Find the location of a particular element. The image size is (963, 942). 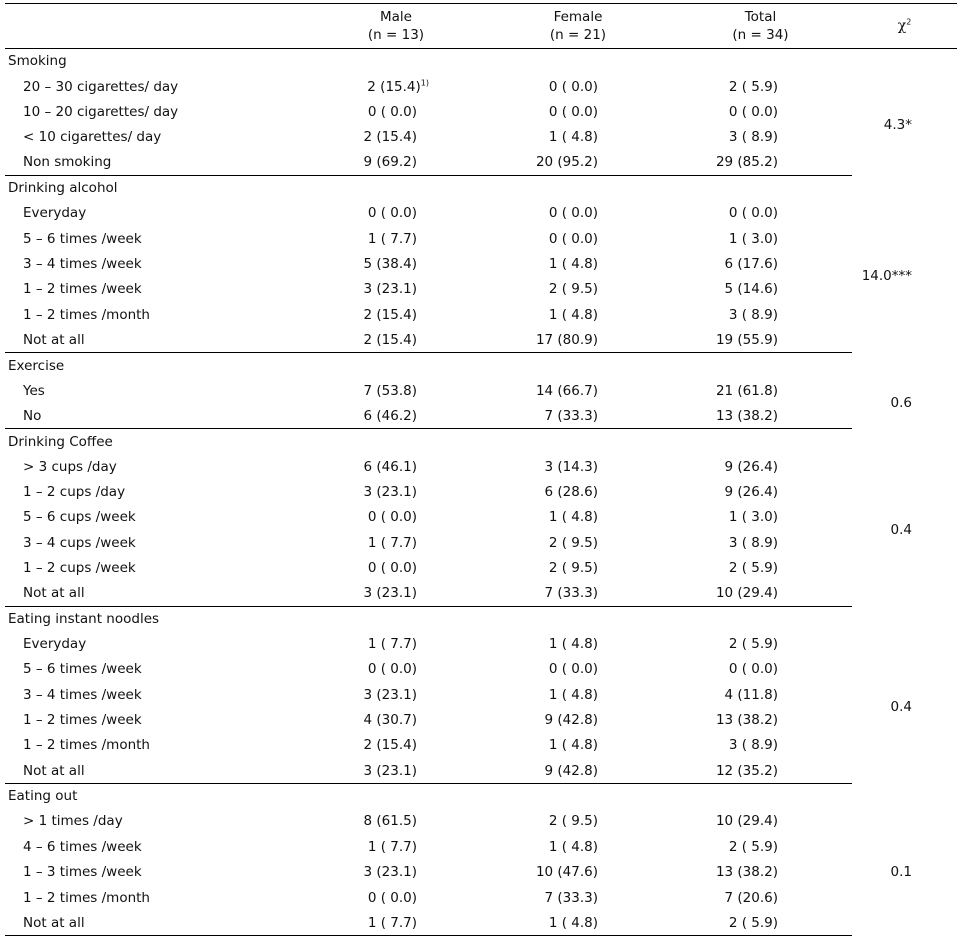

female-cell-value: 20 (95.2) is located at coordinates (566, 162).